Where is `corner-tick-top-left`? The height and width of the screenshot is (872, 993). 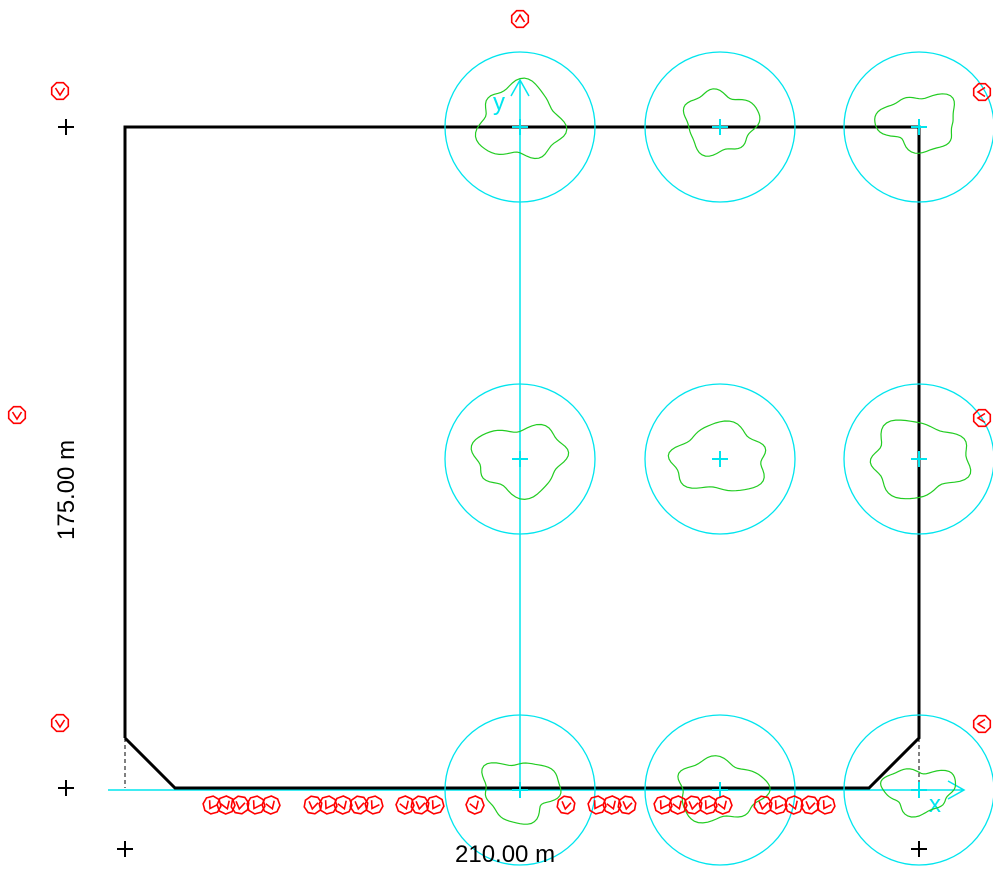
corner-tick-top-left is located at coordinates (66, 127).